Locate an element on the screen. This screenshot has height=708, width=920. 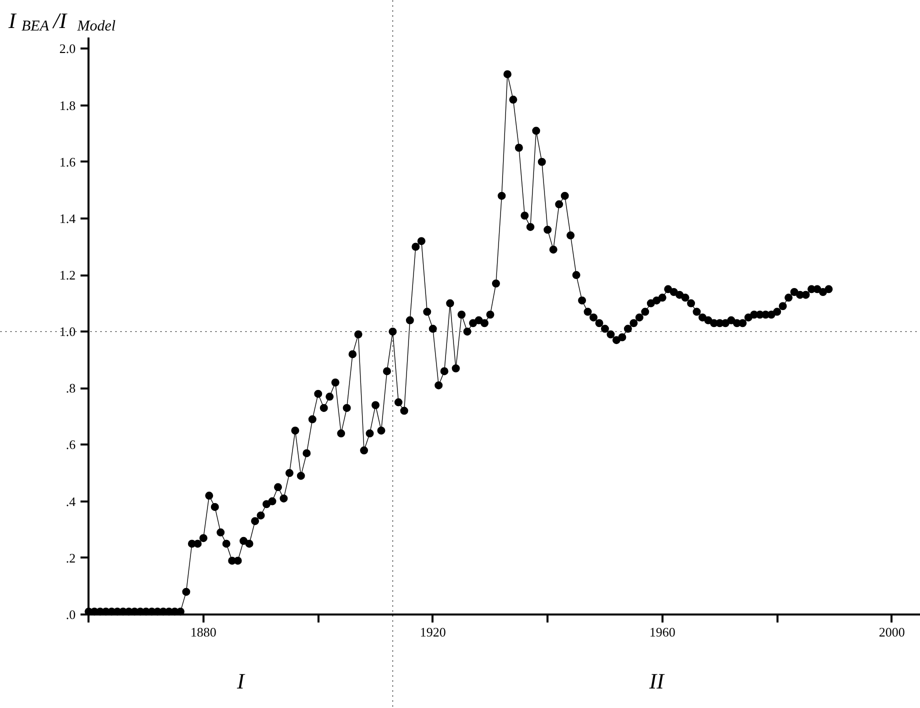
y-tick-label: .2 is located at coordinates (71, 558).